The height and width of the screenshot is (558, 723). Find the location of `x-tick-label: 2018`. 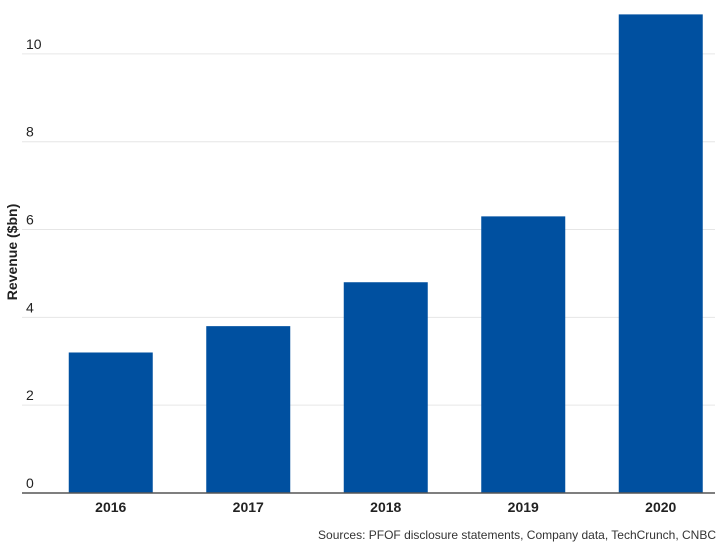

x-tick-label: 2018 is located at coordinates (385, 507).